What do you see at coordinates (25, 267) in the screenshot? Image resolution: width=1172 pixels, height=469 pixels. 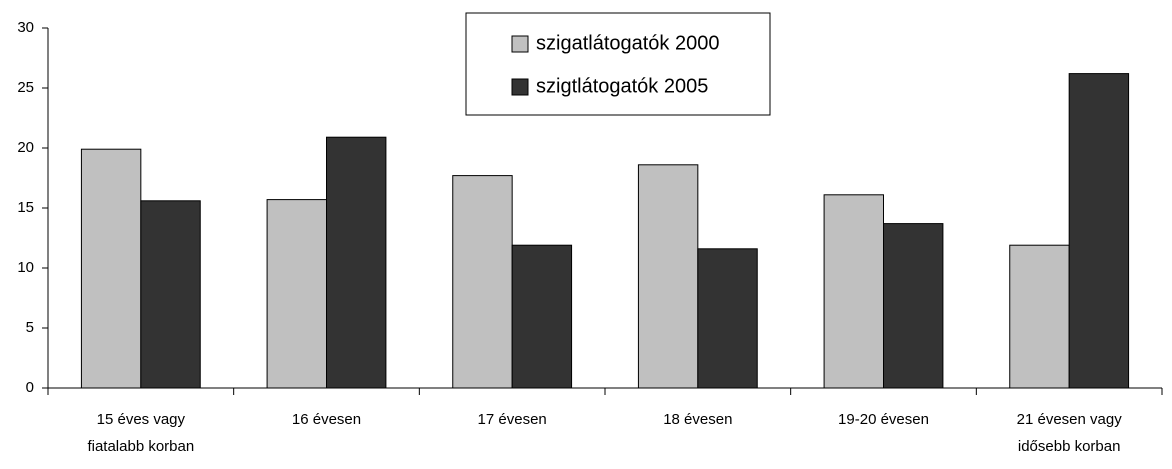 I see `y-tick-label: 10` at bounding box center [25, 267].